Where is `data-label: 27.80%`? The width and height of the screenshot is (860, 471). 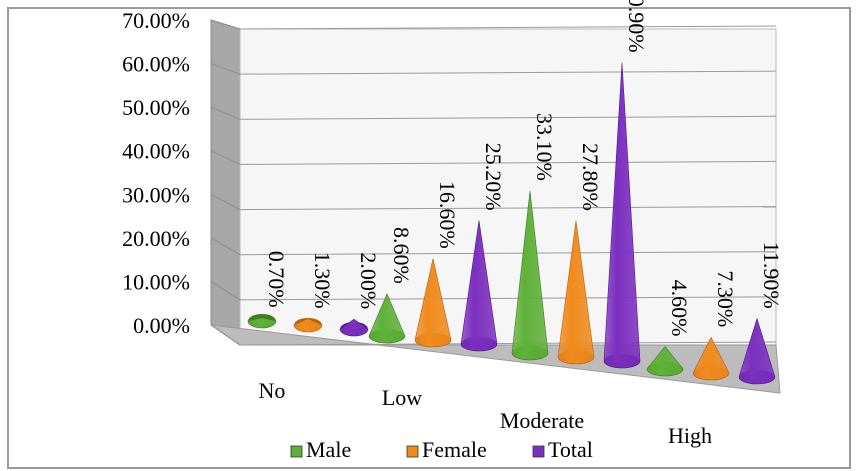 data-label: 27.80% is located at coordinates (590, 177).